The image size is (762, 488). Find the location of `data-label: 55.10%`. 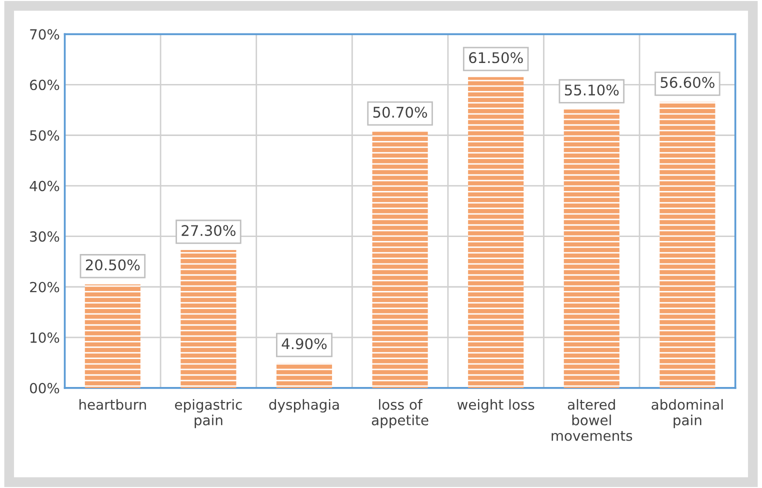

data-label: 55.10% is located at coordinates (591, 90).